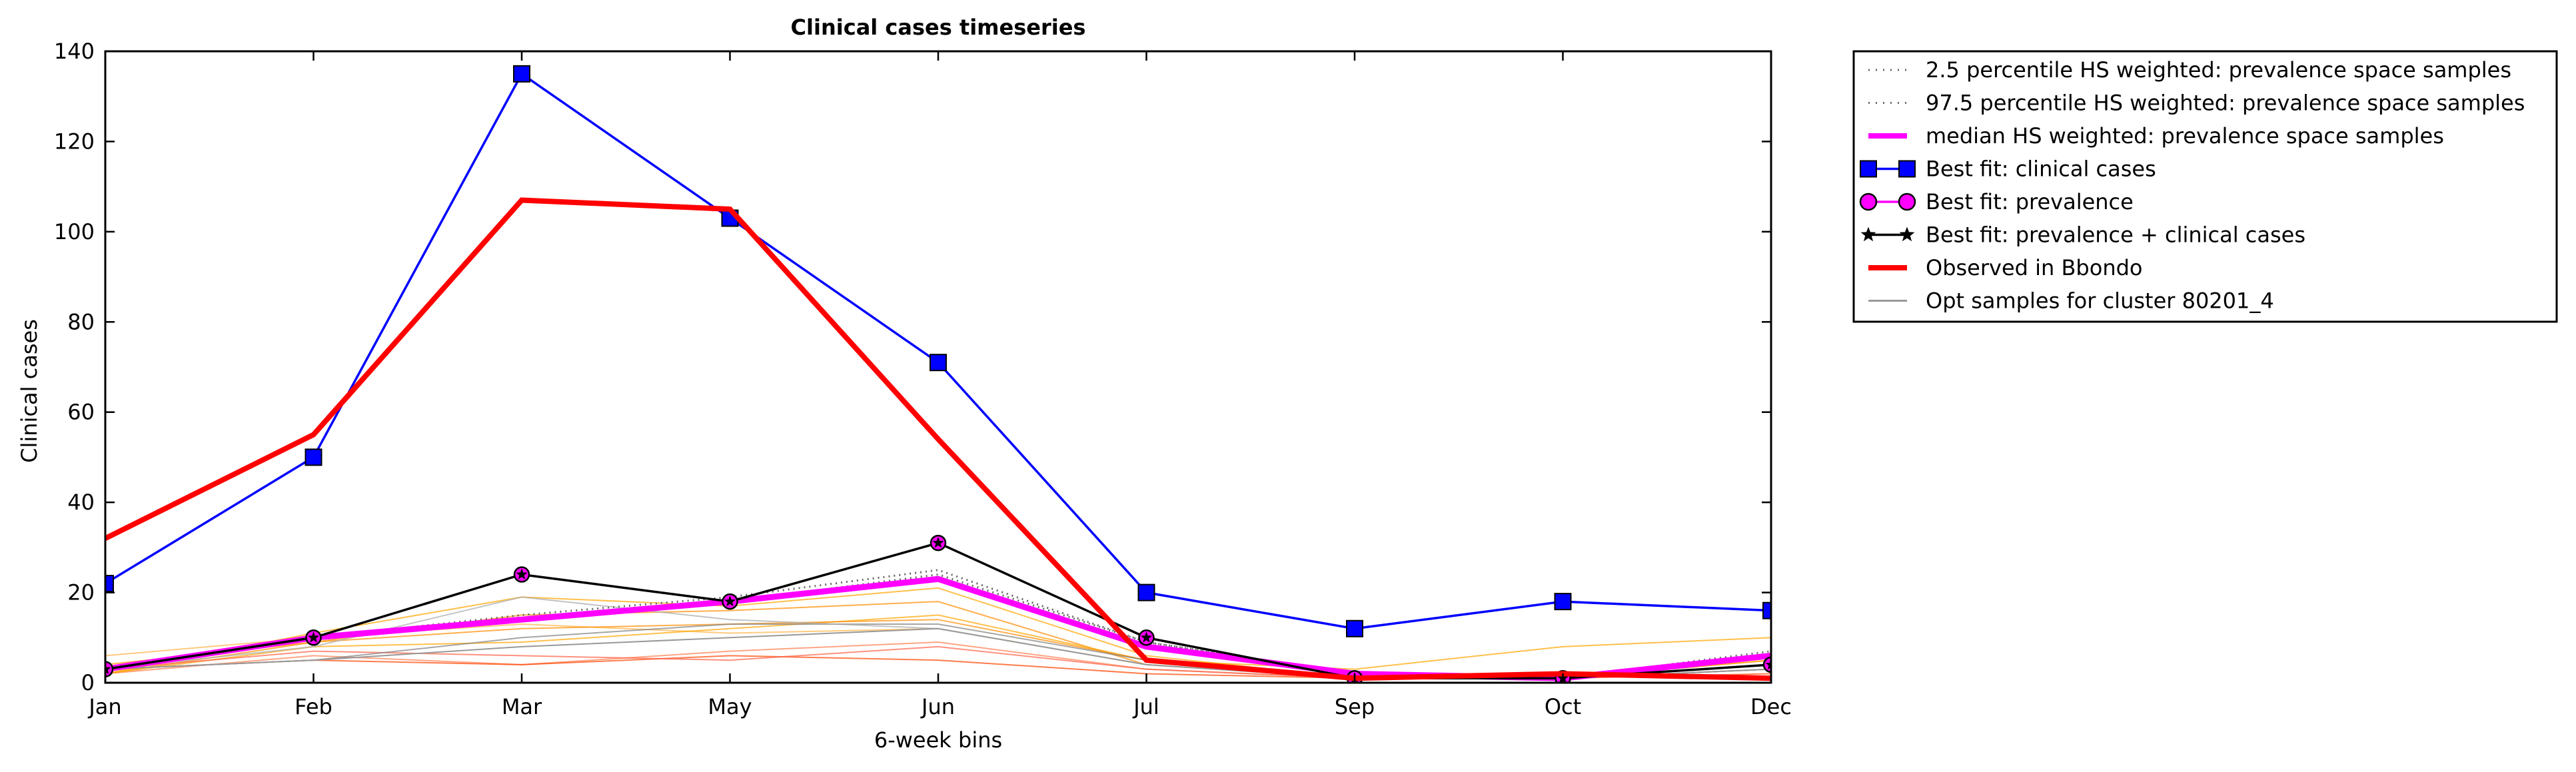  Describe the element at coordinates (939, 27) in the screenshot. I see `chart-title: Clinical cases timeseries` at that location.